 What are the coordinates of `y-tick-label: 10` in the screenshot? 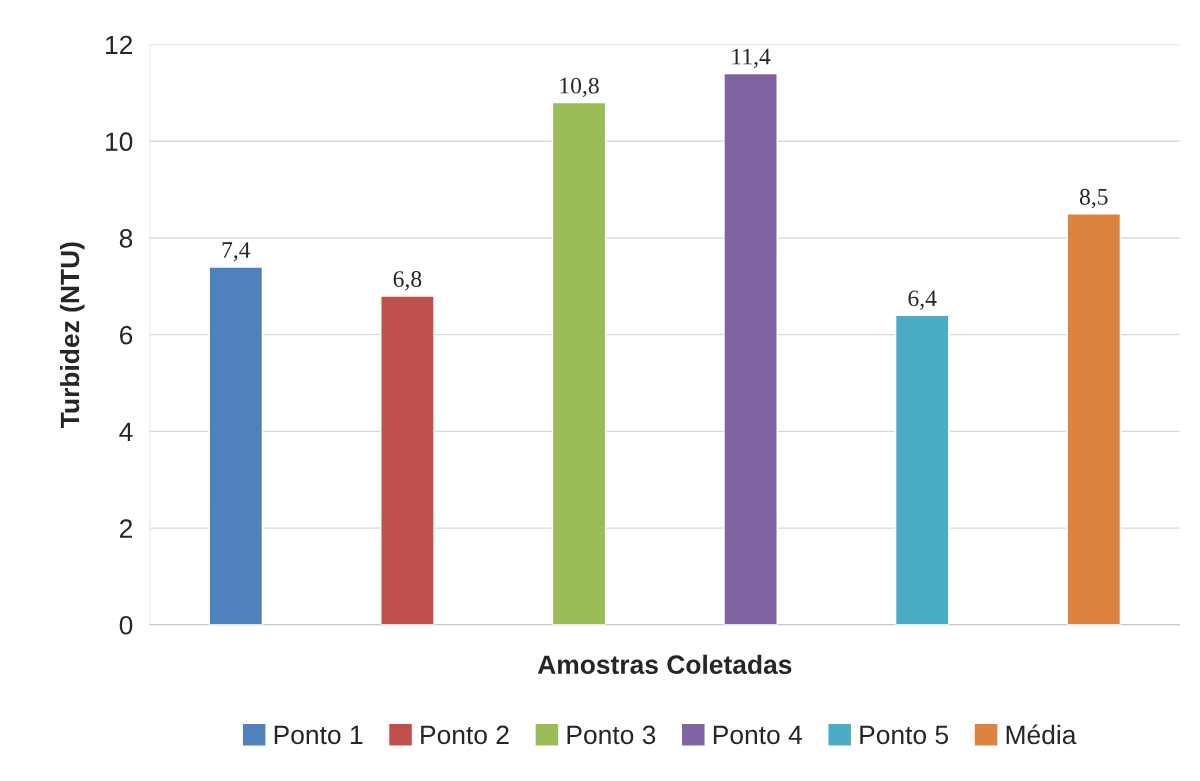 It's located at (119, 142).